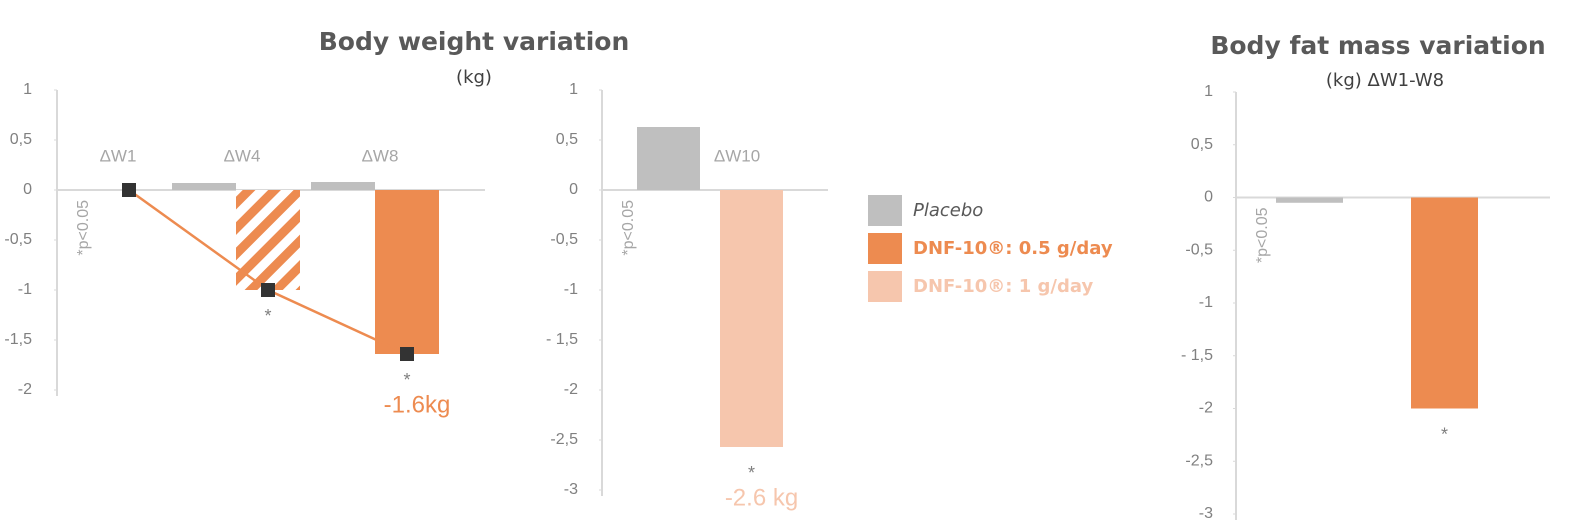 This screenshot has height=526, width=1581. Describe the element at coordinates (474, 77) in the screenshot. I see `chart-subtitle: (kg)` at that location.